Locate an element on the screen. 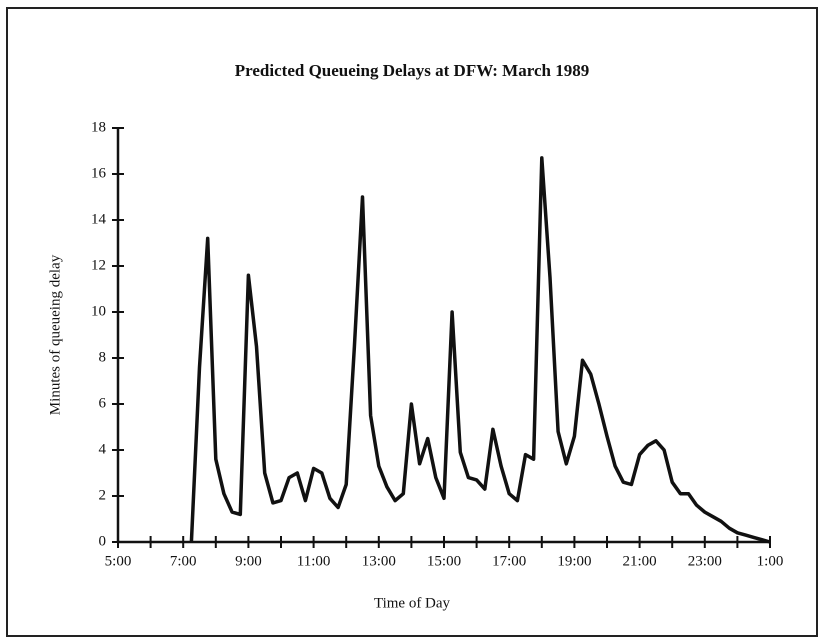 The image size is (825, 644). x-tick-label: 17:00 is located at coordinates (509, 561).